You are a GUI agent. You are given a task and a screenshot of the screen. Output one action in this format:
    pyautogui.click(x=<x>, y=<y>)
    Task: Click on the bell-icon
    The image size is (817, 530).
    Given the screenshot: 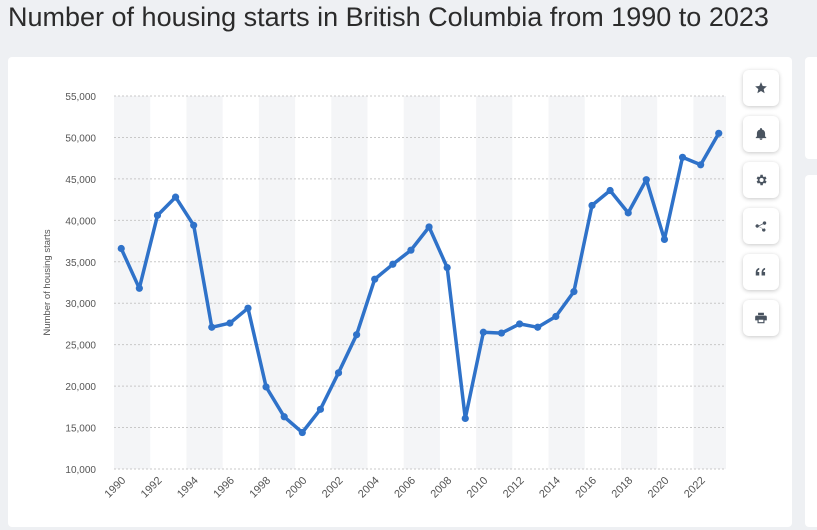 What is the action you would take?
    pyautogui.click(x=761, y=134)
    